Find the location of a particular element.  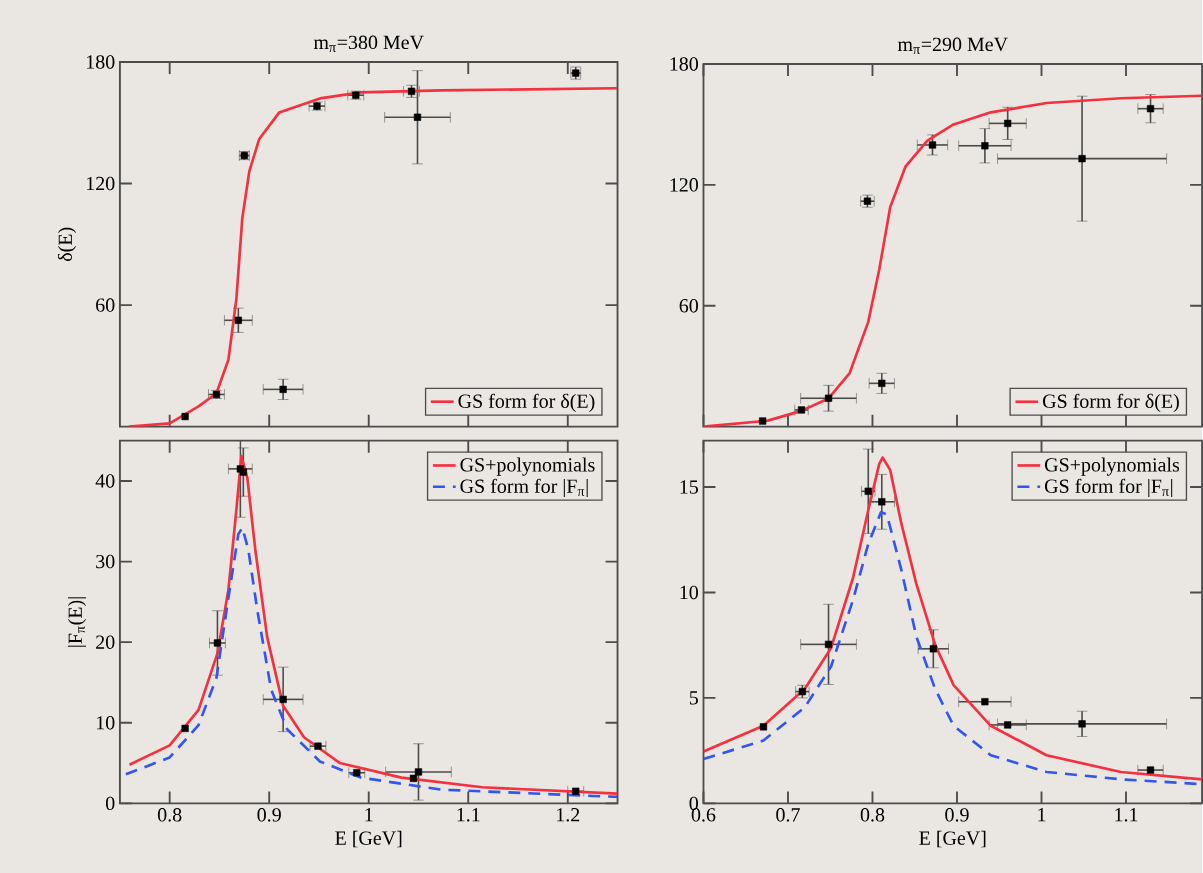

chart-title: m$_{π}$=380 MeV is located at coordinates (368, 43).